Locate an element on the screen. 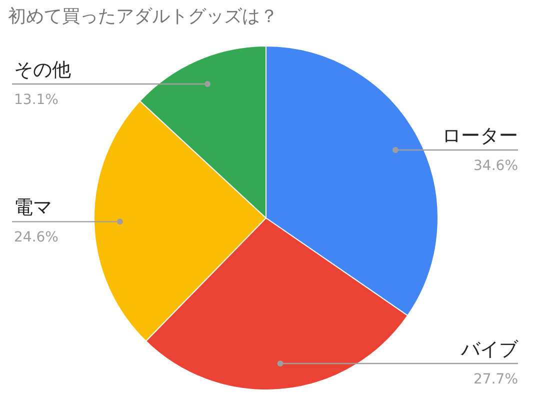  data-label: 24.6% is located at coordinates (36, 238).